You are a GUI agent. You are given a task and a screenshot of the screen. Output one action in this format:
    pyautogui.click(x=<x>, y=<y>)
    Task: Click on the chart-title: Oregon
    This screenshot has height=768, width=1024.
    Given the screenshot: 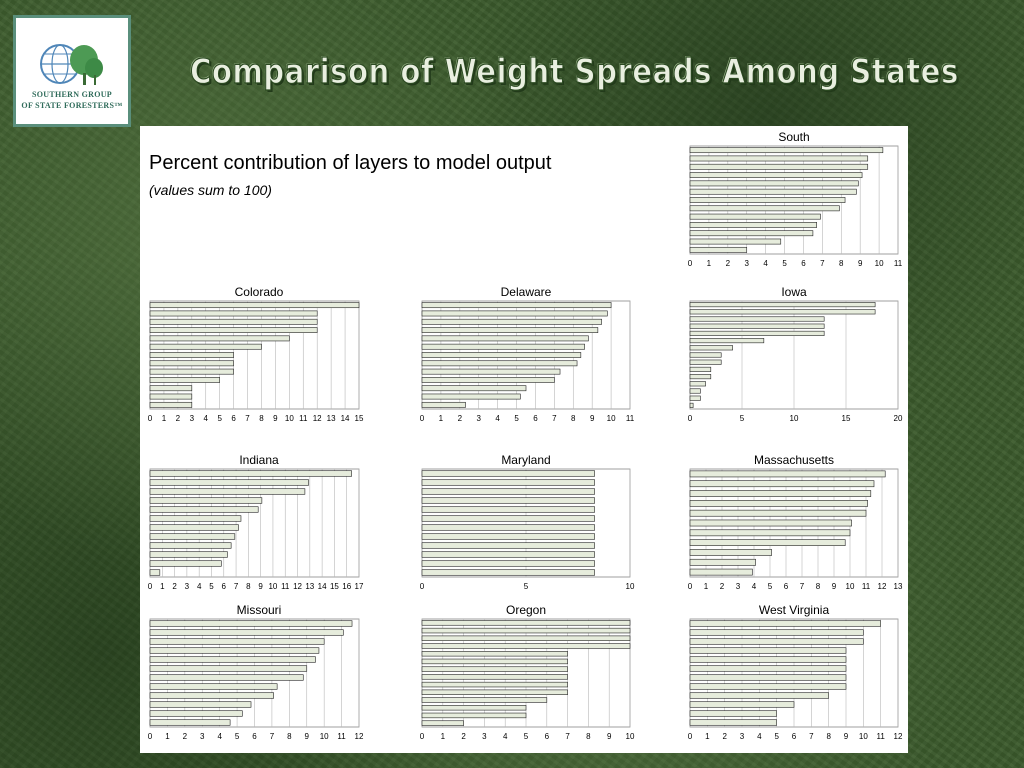 What is the action you would take?
    pyautogui.click(x=526, y=610)
    